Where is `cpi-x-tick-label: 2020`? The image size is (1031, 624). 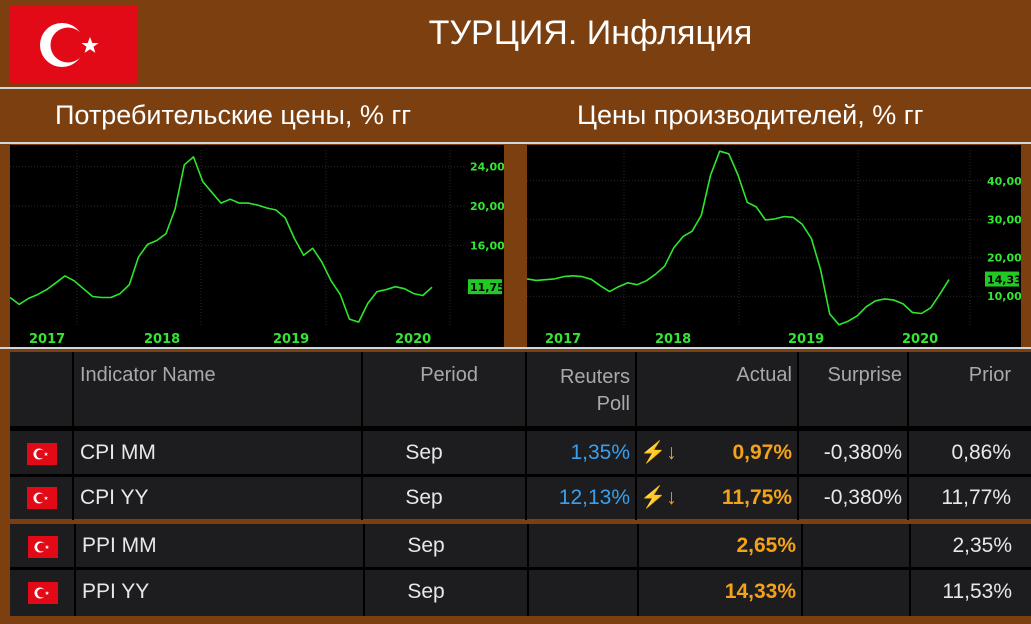
cpi-x-tick-label: 2020 is located at coordinates (413, 339).